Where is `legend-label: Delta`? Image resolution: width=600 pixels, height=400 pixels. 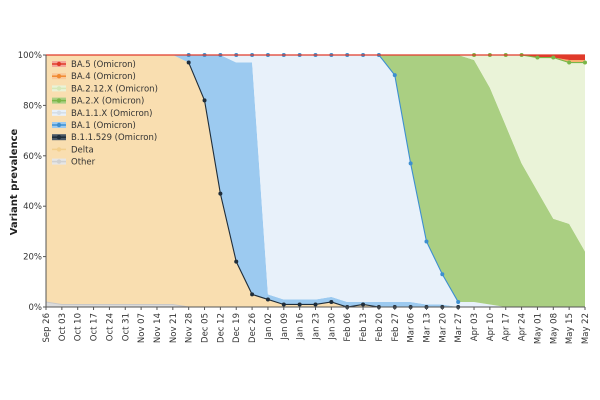
legend-label: Delta is located at coordinates (82, 150).